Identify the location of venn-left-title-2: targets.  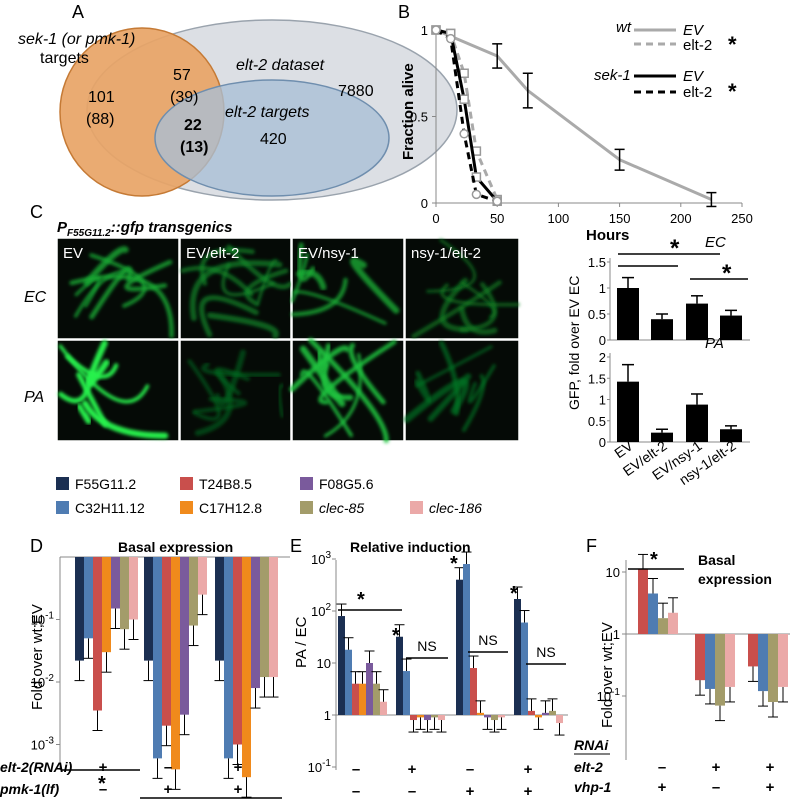
(64, 58).